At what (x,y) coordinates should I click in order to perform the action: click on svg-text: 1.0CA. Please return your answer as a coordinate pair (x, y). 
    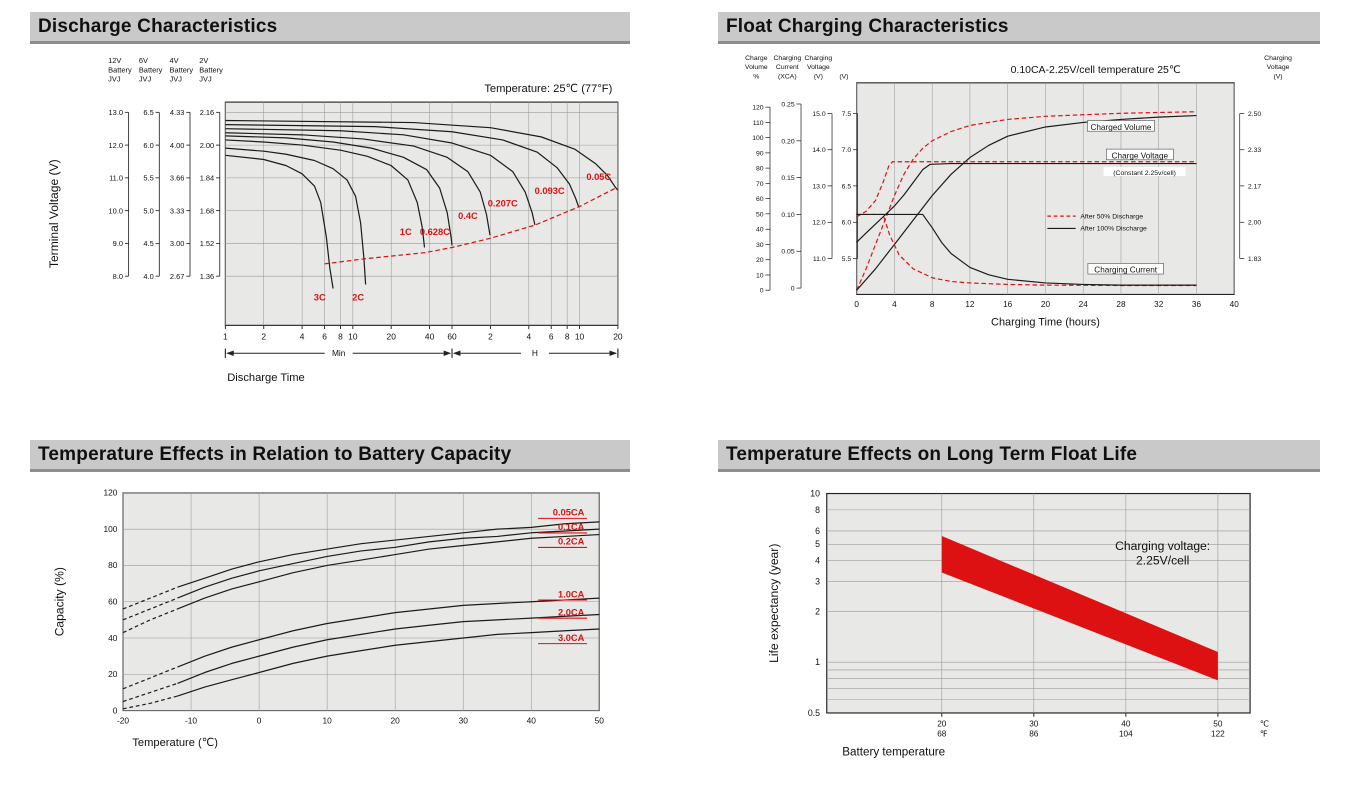
    Looking at the image, I should click on (571, 594).